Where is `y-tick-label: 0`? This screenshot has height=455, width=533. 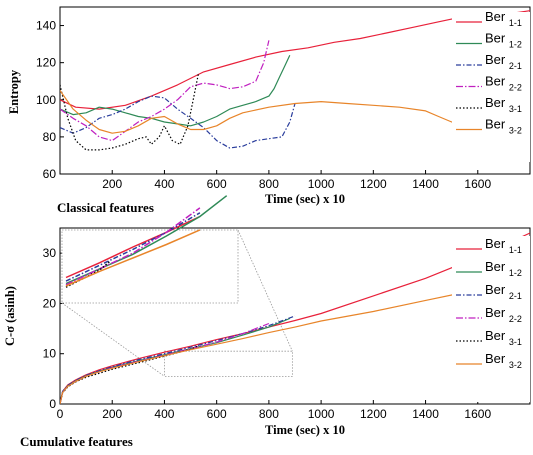
y-tick-label: 0 is located at coordinates (52, 404).